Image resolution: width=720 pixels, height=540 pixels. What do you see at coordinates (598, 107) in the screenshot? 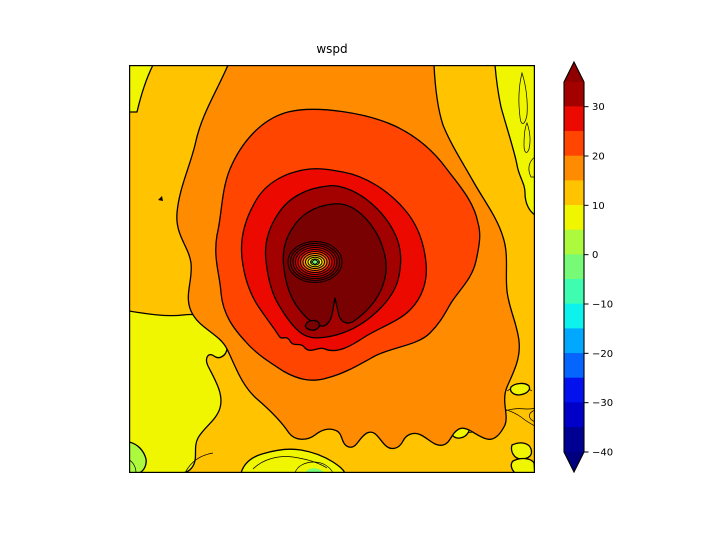
I see `colorbar-tick-label: 30` at bounding box center [598, 107].